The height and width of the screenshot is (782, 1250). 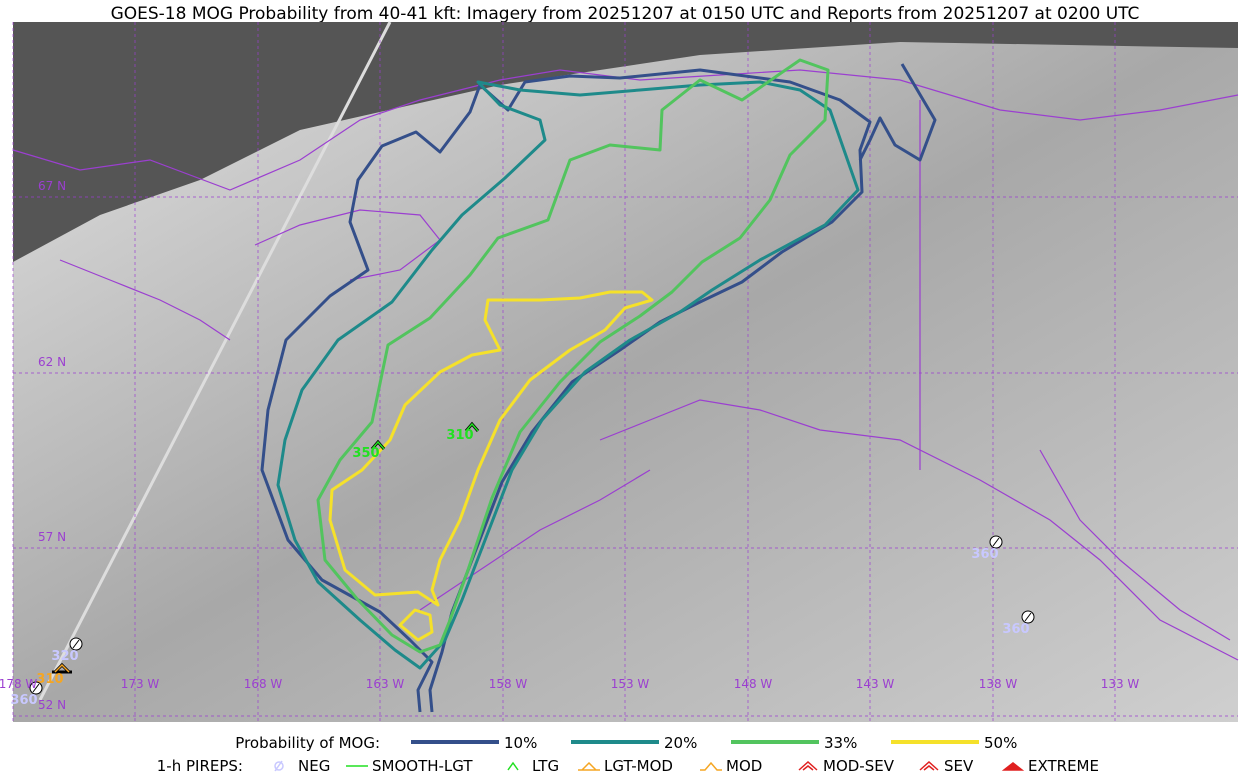 What do you see at coordinates (508, 684) in the screenshot?
I see `lon-label: 158 W` at bounding box center [508, 684].